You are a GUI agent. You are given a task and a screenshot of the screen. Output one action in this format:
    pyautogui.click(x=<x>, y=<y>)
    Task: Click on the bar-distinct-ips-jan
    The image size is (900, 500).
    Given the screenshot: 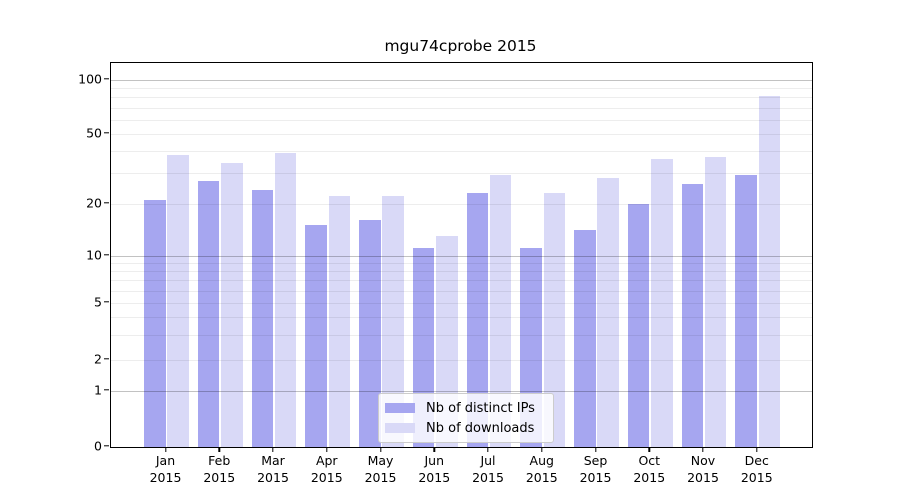 What is the action you would take?
    pyautogui.click(x=155, y=323)
    